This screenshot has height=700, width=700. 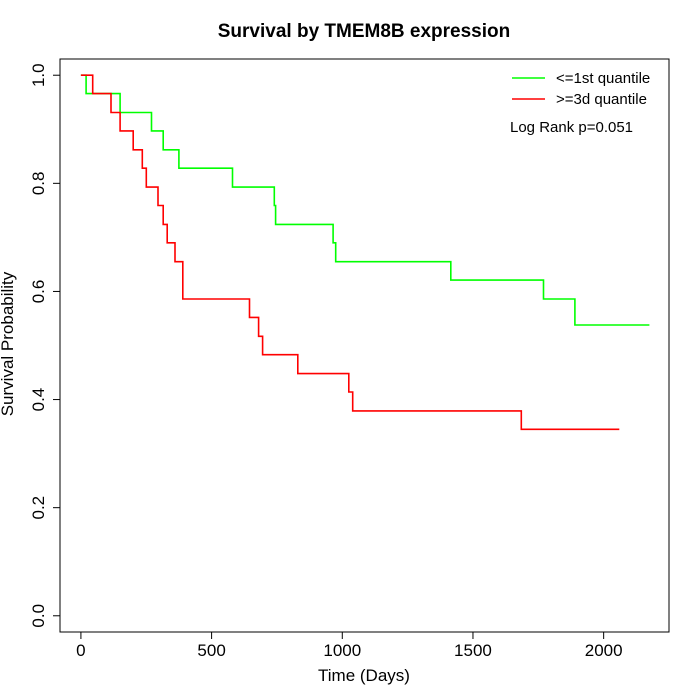 What do you see at coordinates (571, 127) in the screenshot?
I see `log-rank-annotation: Log Rank p=0.051` at bounding box center [571, 127].